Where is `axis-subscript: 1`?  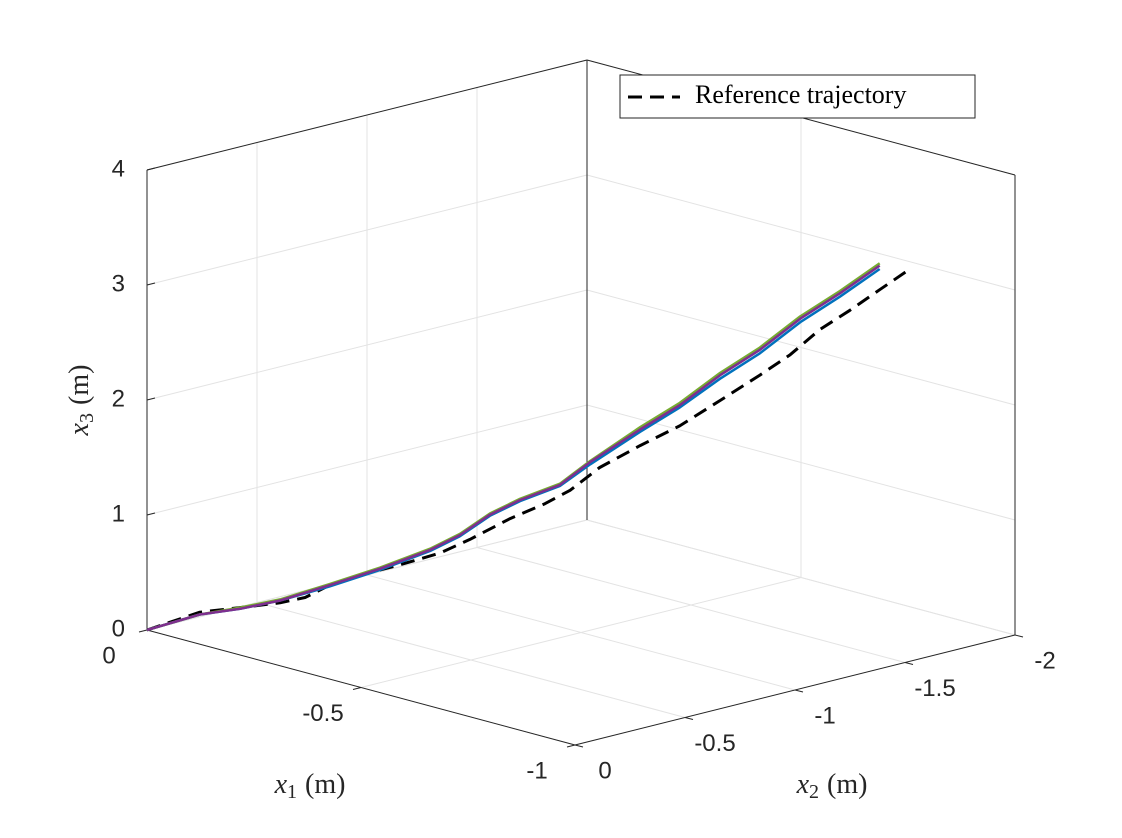 axis-subscript: 1 is located at coordinates (292, 792).